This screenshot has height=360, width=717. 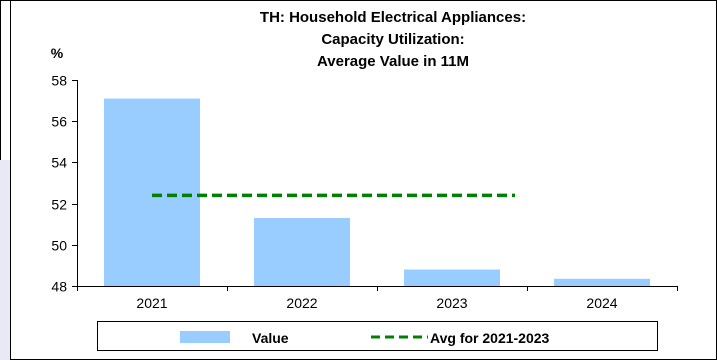 I want to click on y-tick-label-58: 58, so click(x=59, y=81).